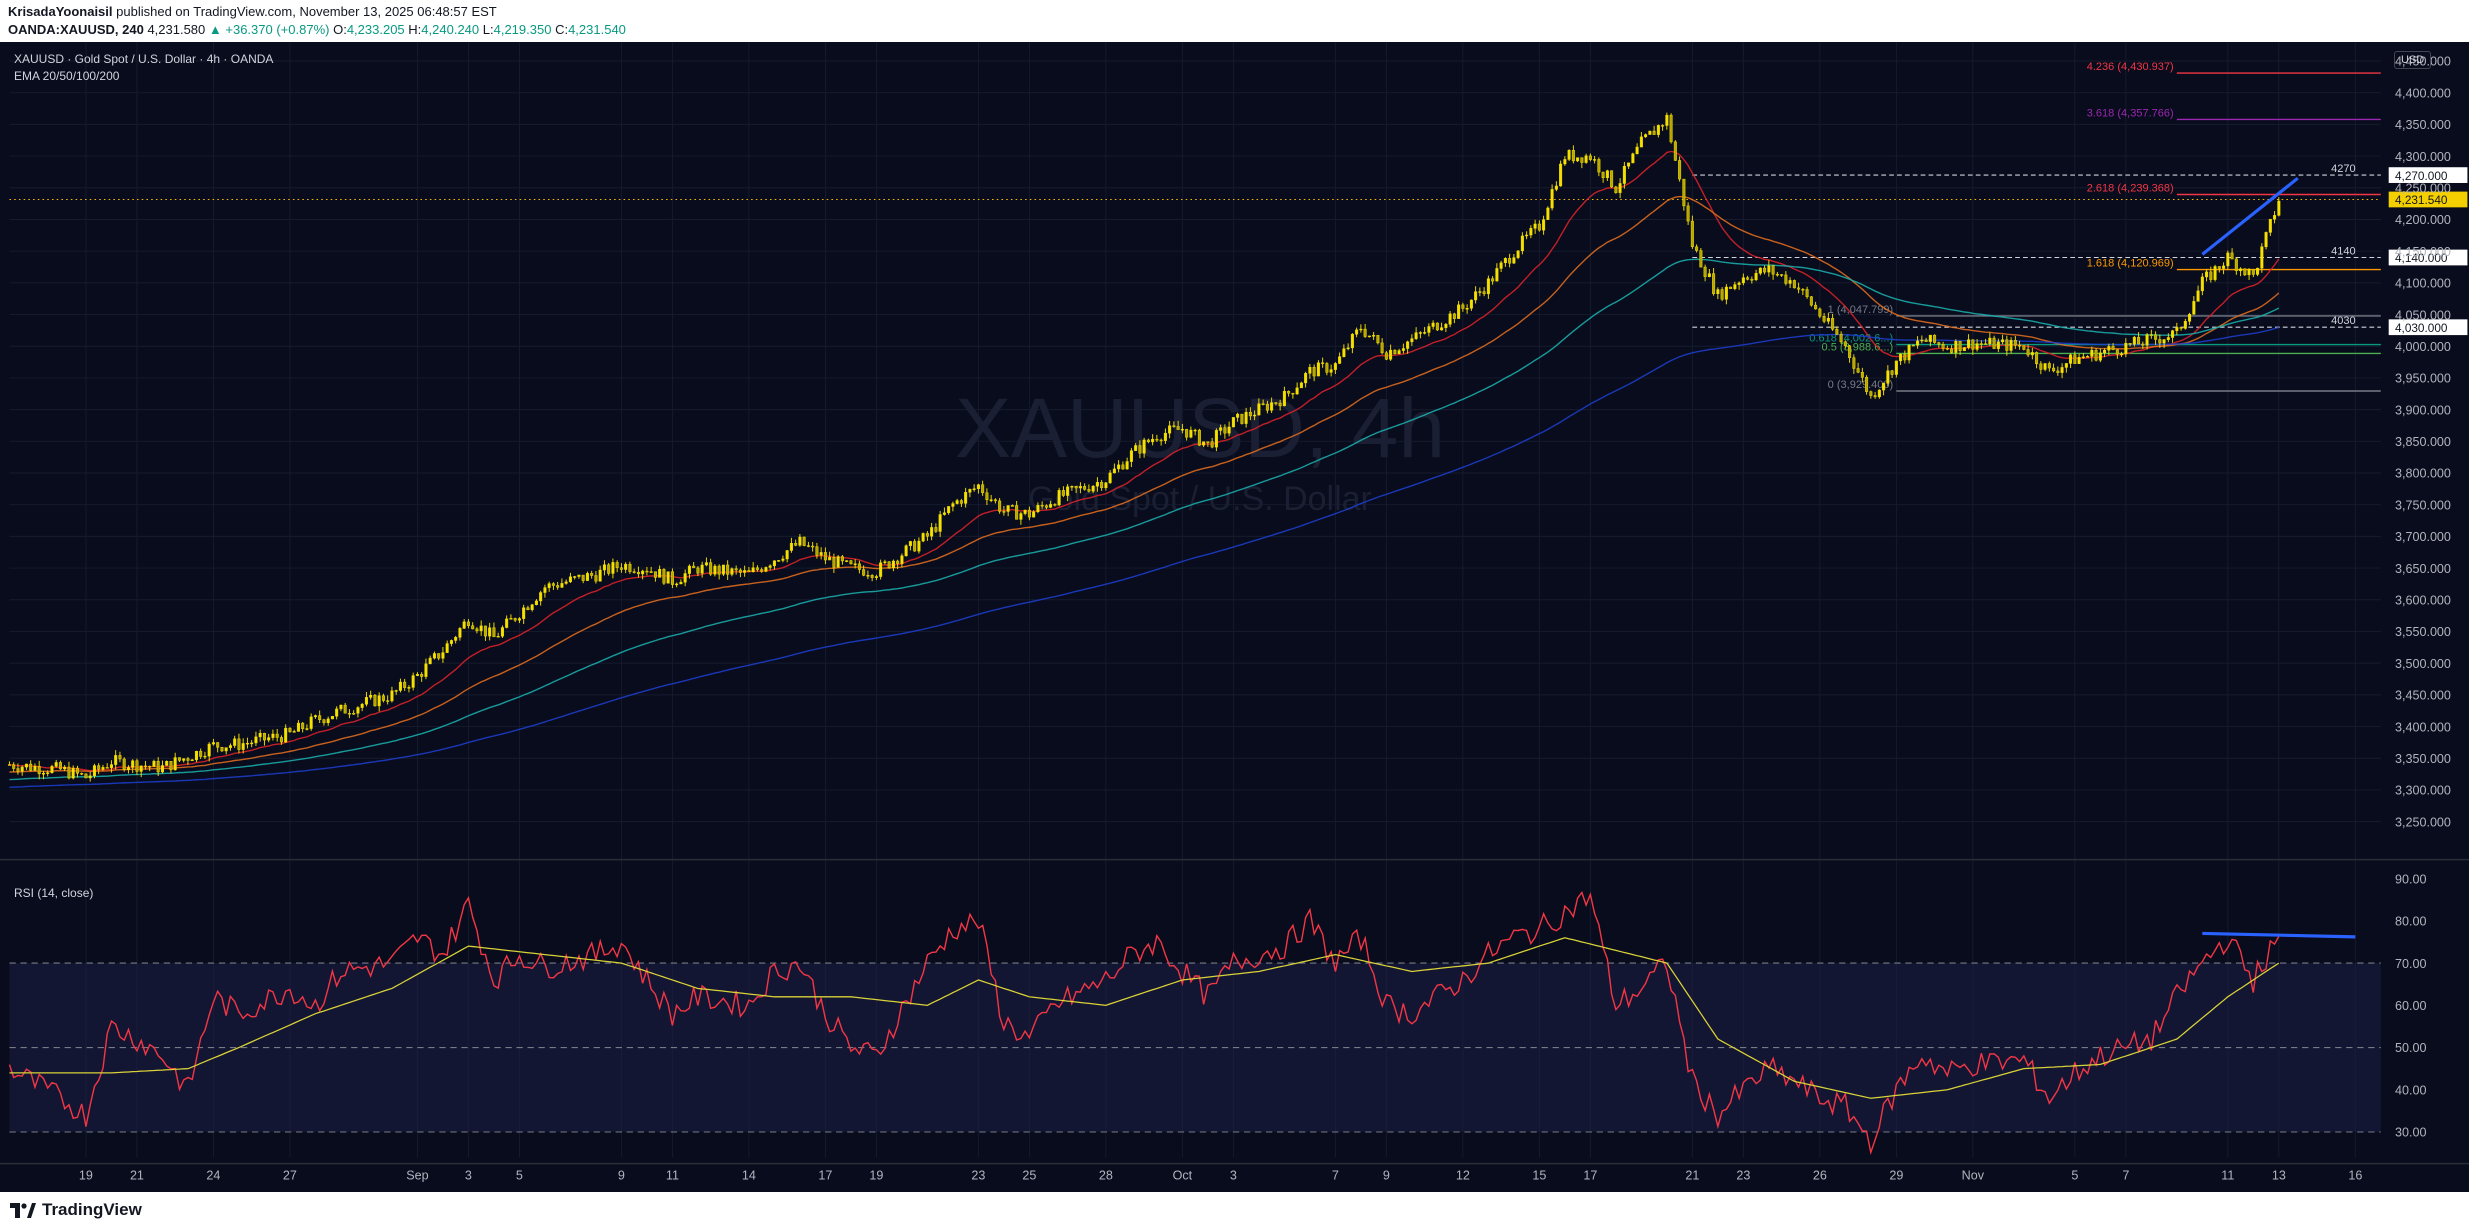  Describe the element at coordinates (213, 1175) in the screenshot. I see `time-tick-label: 24` at that location.